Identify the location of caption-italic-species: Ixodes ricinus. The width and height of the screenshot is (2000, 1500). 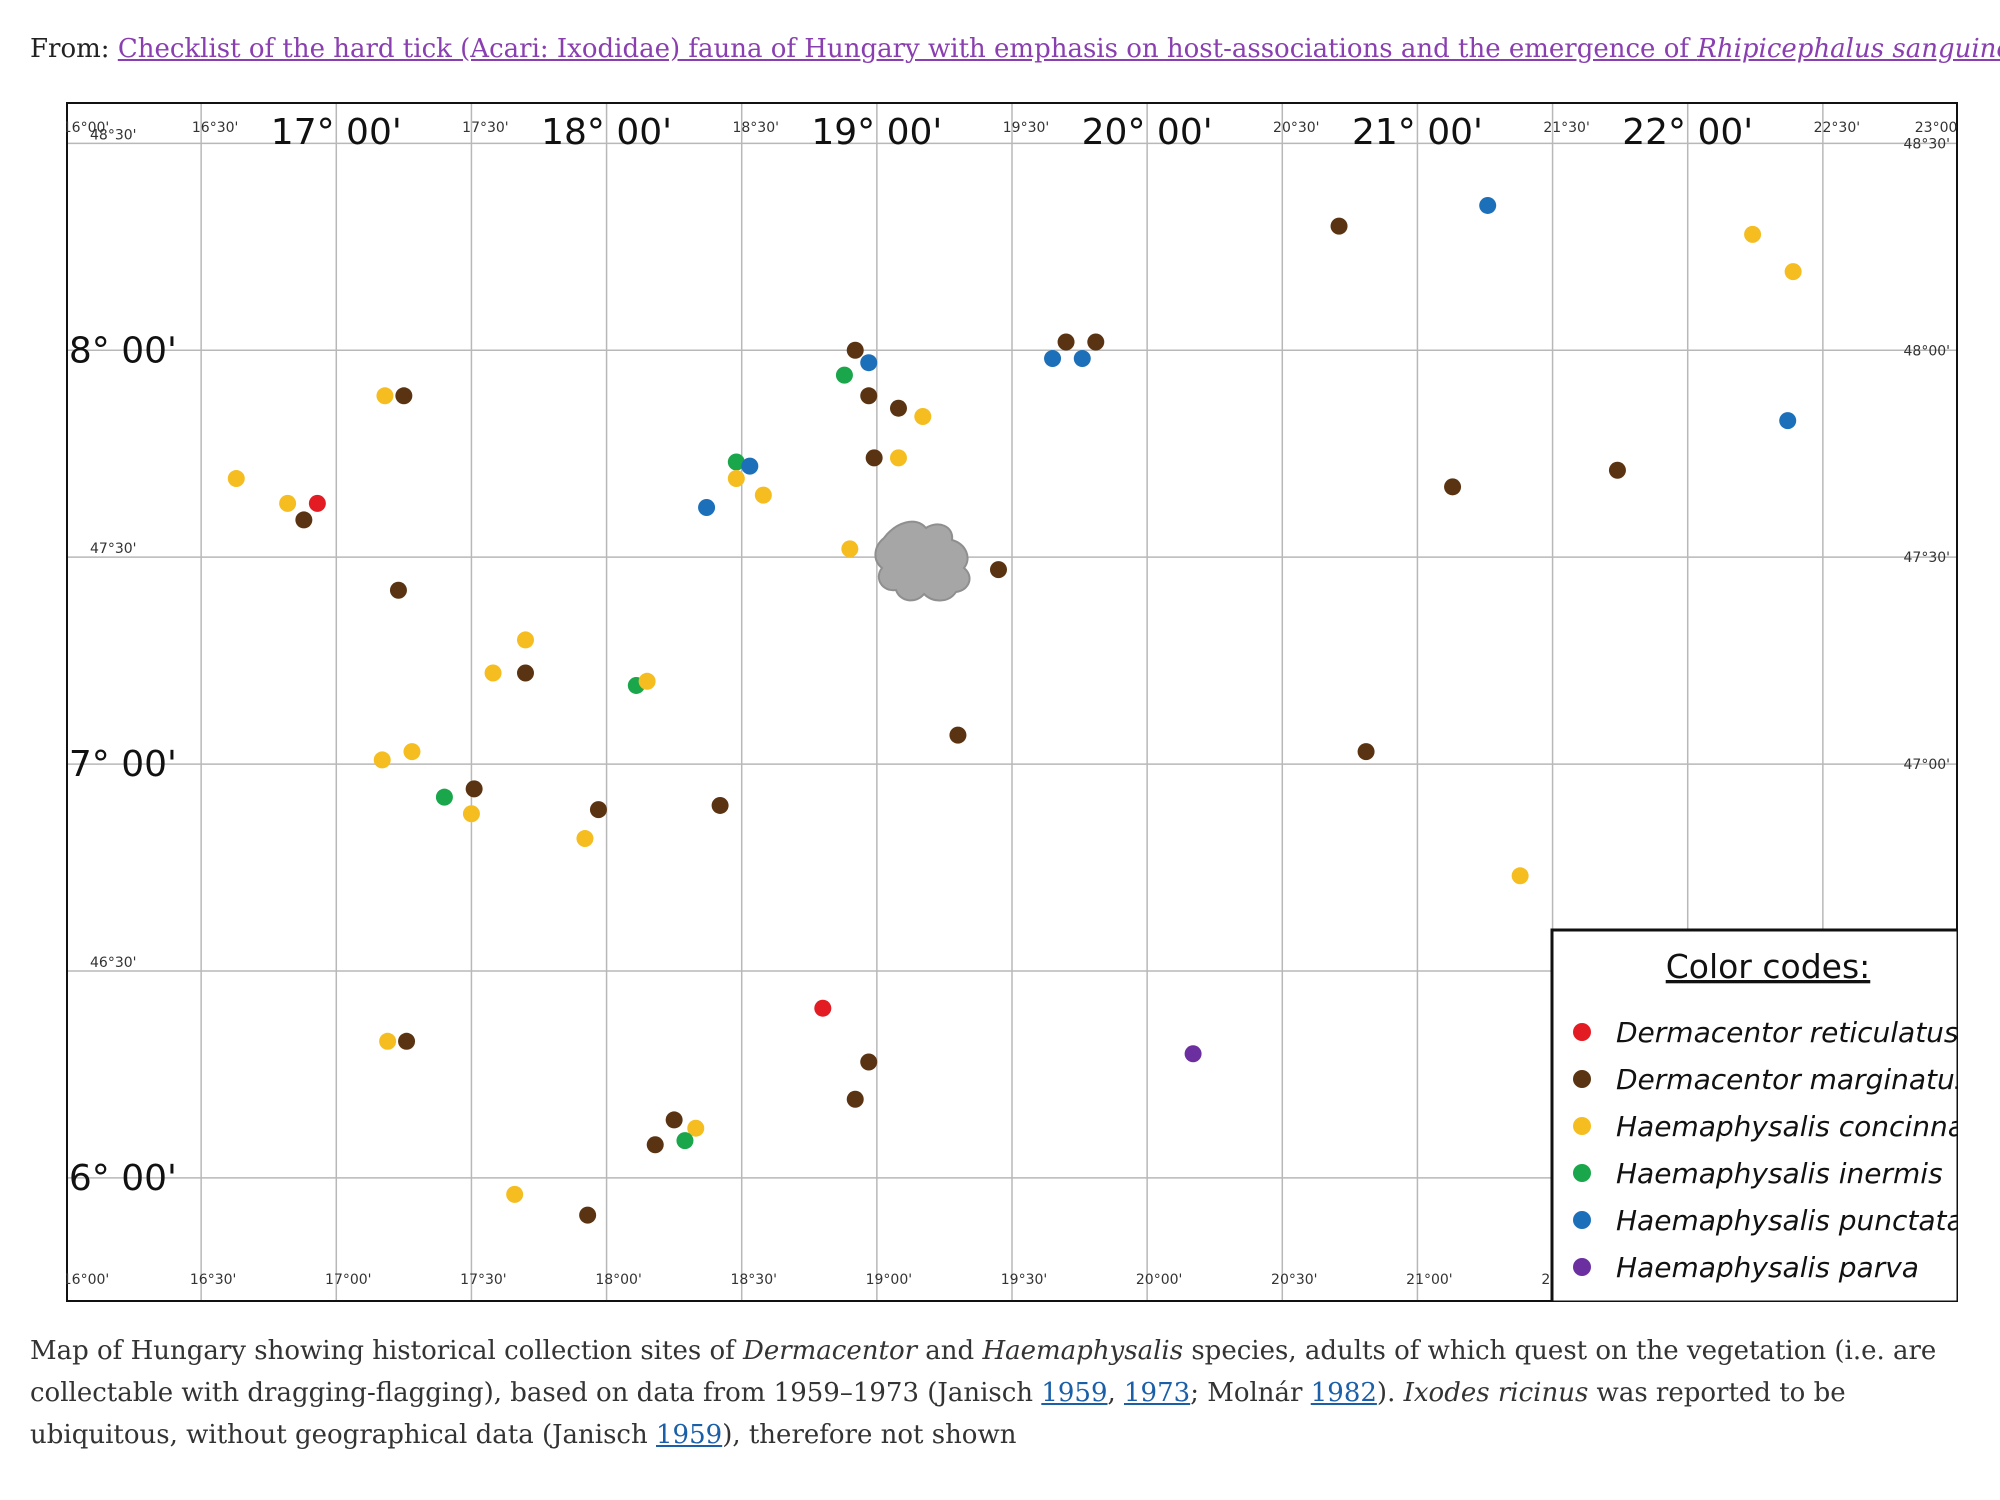
(1496, 1393).